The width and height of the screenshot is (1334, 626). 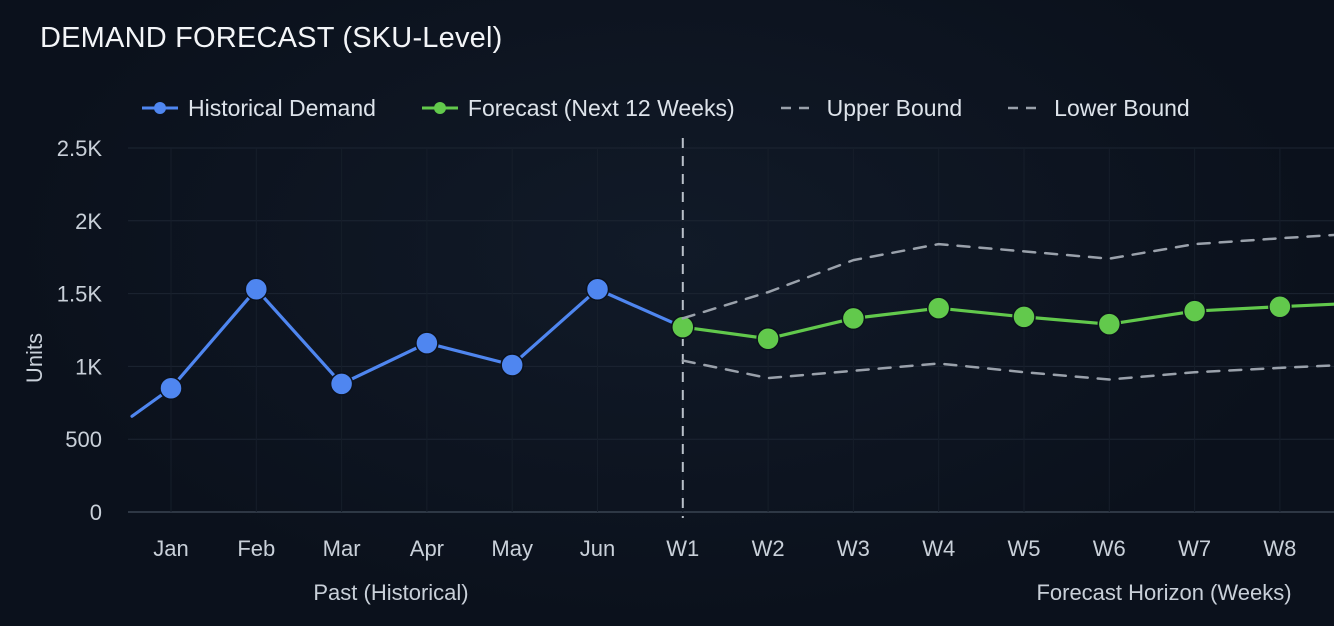 What do you see at coordinates (1026, 108) in the screenshot?
I see `legend-swatch-lower-bound` at bounding box center [1026, 108].